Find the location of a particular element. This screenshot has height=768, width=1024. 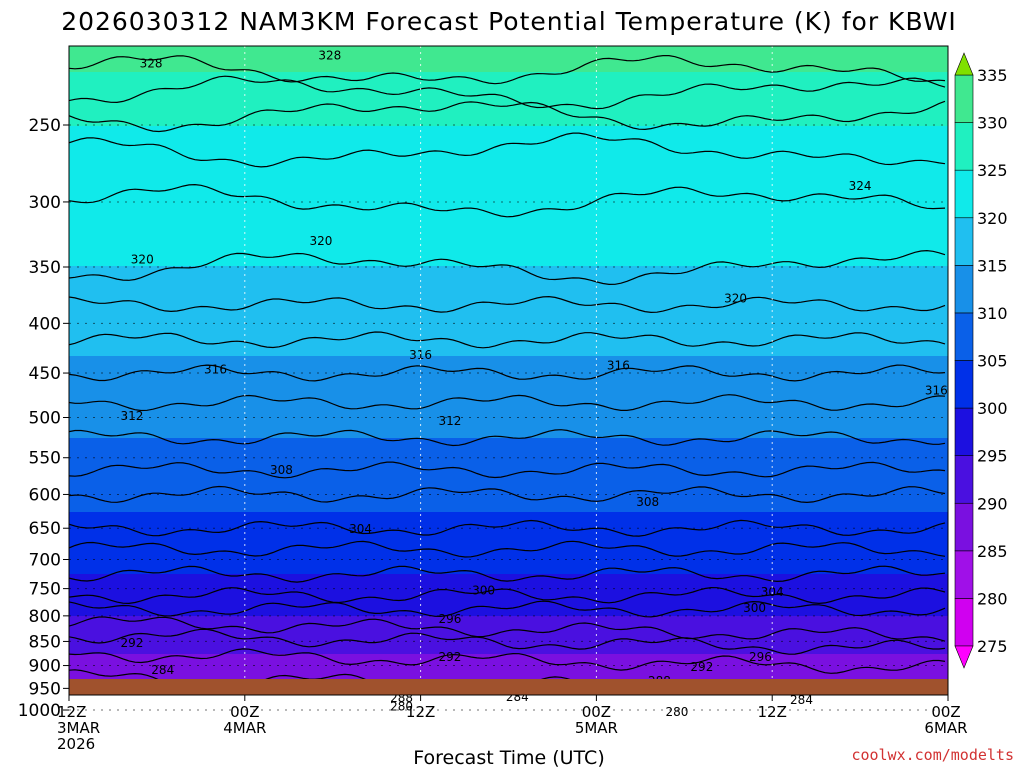

colorbar-max-arrow is located at coordinates (964, 64).